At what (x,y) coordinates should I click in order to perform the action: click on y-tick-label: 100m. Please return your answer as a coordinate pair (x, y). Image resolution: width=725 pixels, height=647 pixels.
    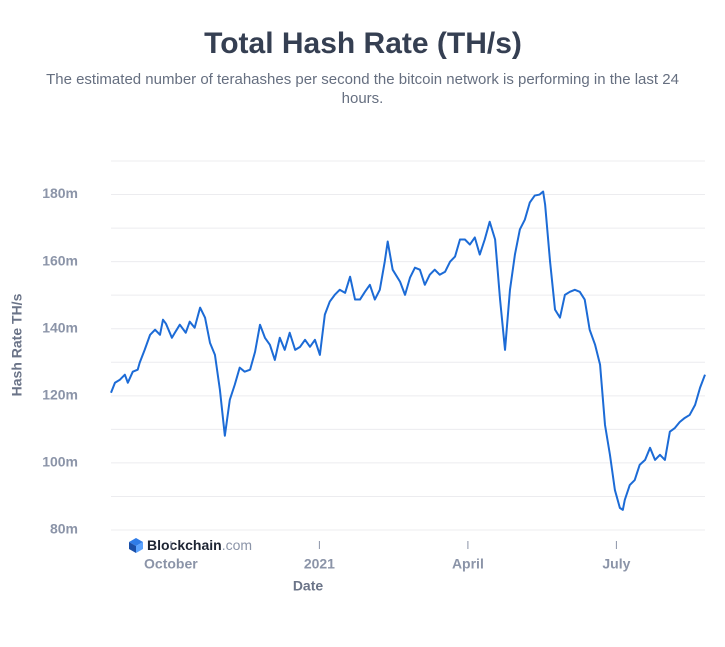
    Looking at the image, I should click on (60, 462).